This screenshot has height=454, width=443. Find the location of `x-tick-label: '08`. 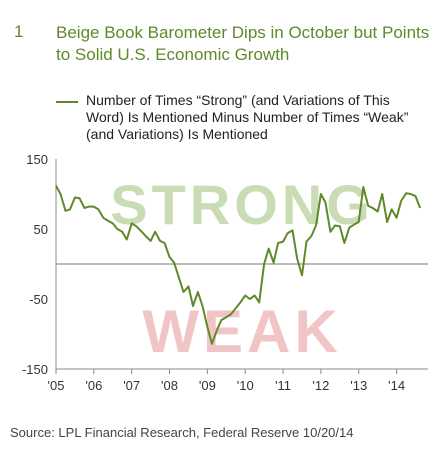

x-tick-label: '08 is located at coordinates (169, 385).